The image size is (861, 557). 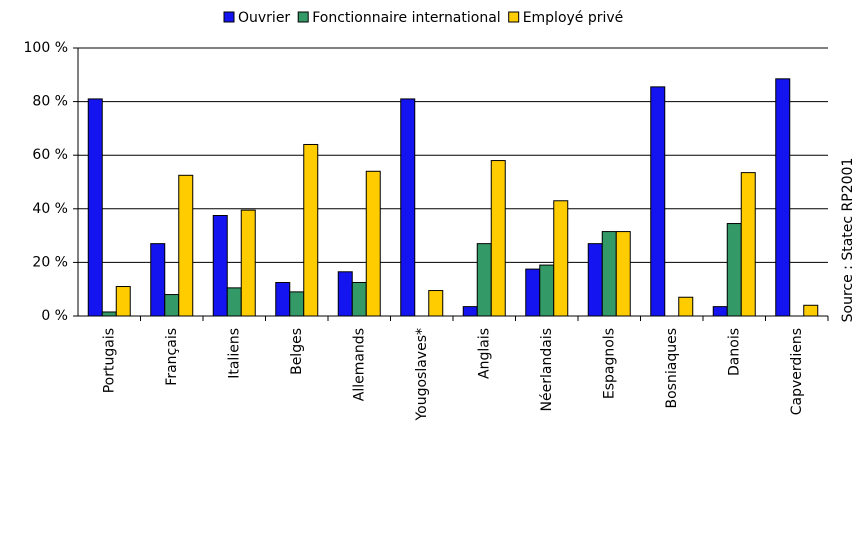 What do you see at coordinates (172, 357) in the screenshot?
I see `x-tick-label: Français` at bounding box center [172, 357].